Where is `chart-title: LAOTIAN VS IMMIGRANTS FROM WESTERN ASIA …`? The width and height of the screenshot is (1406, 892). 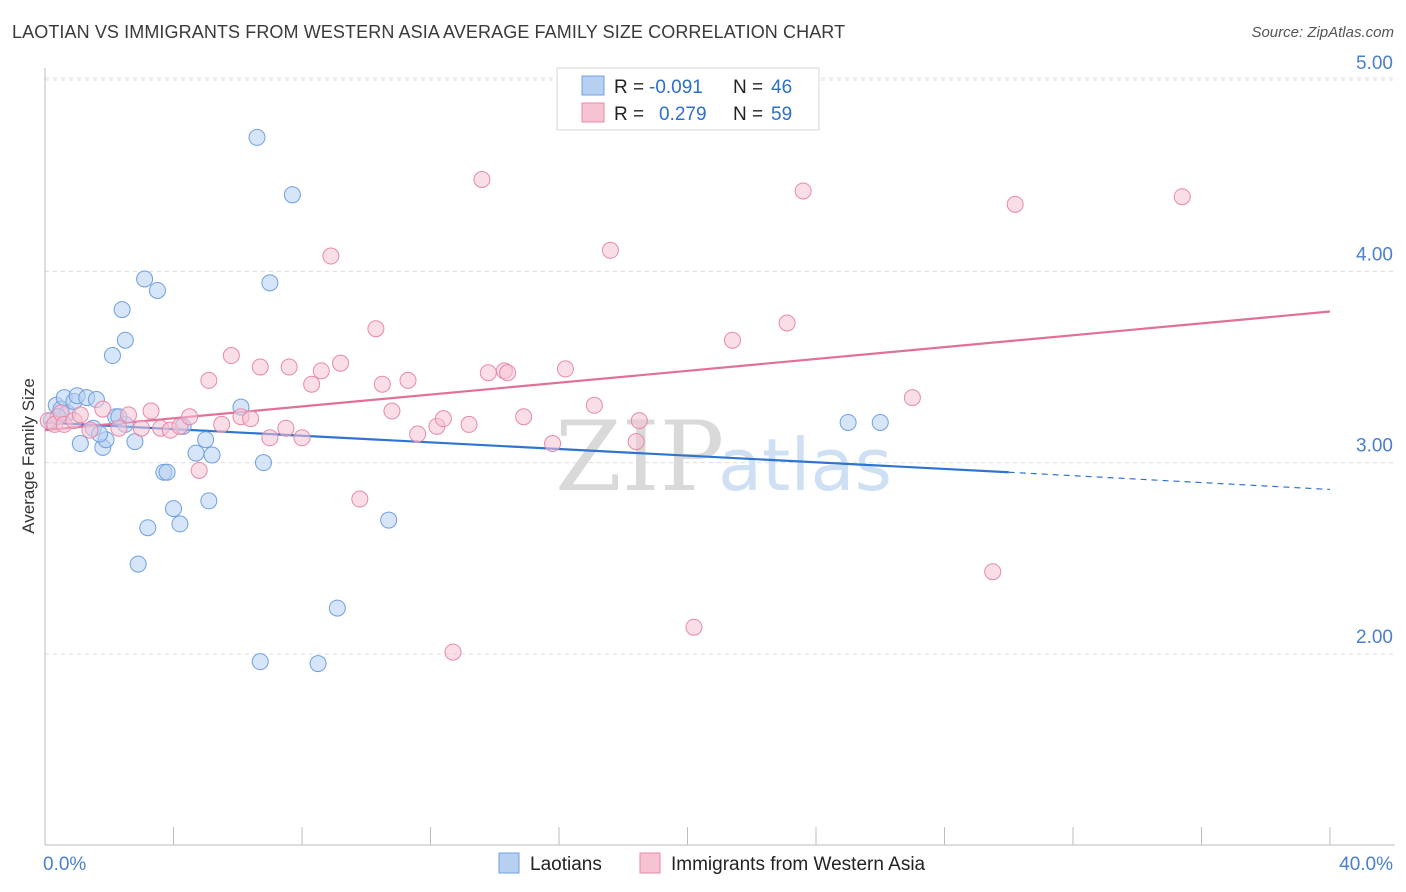
chart-title: LAOTIAN VS IMMIGRANTS FROM WESTERN ASIA … is located at coordinates (429, 32).